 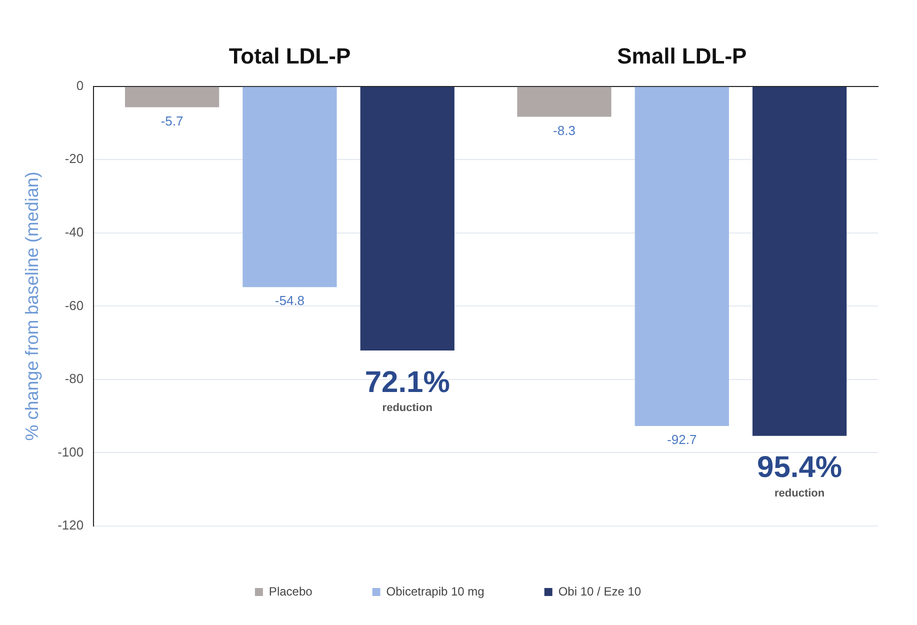 I want to click on y-tick-label: -40, so click(x=74, y=232).